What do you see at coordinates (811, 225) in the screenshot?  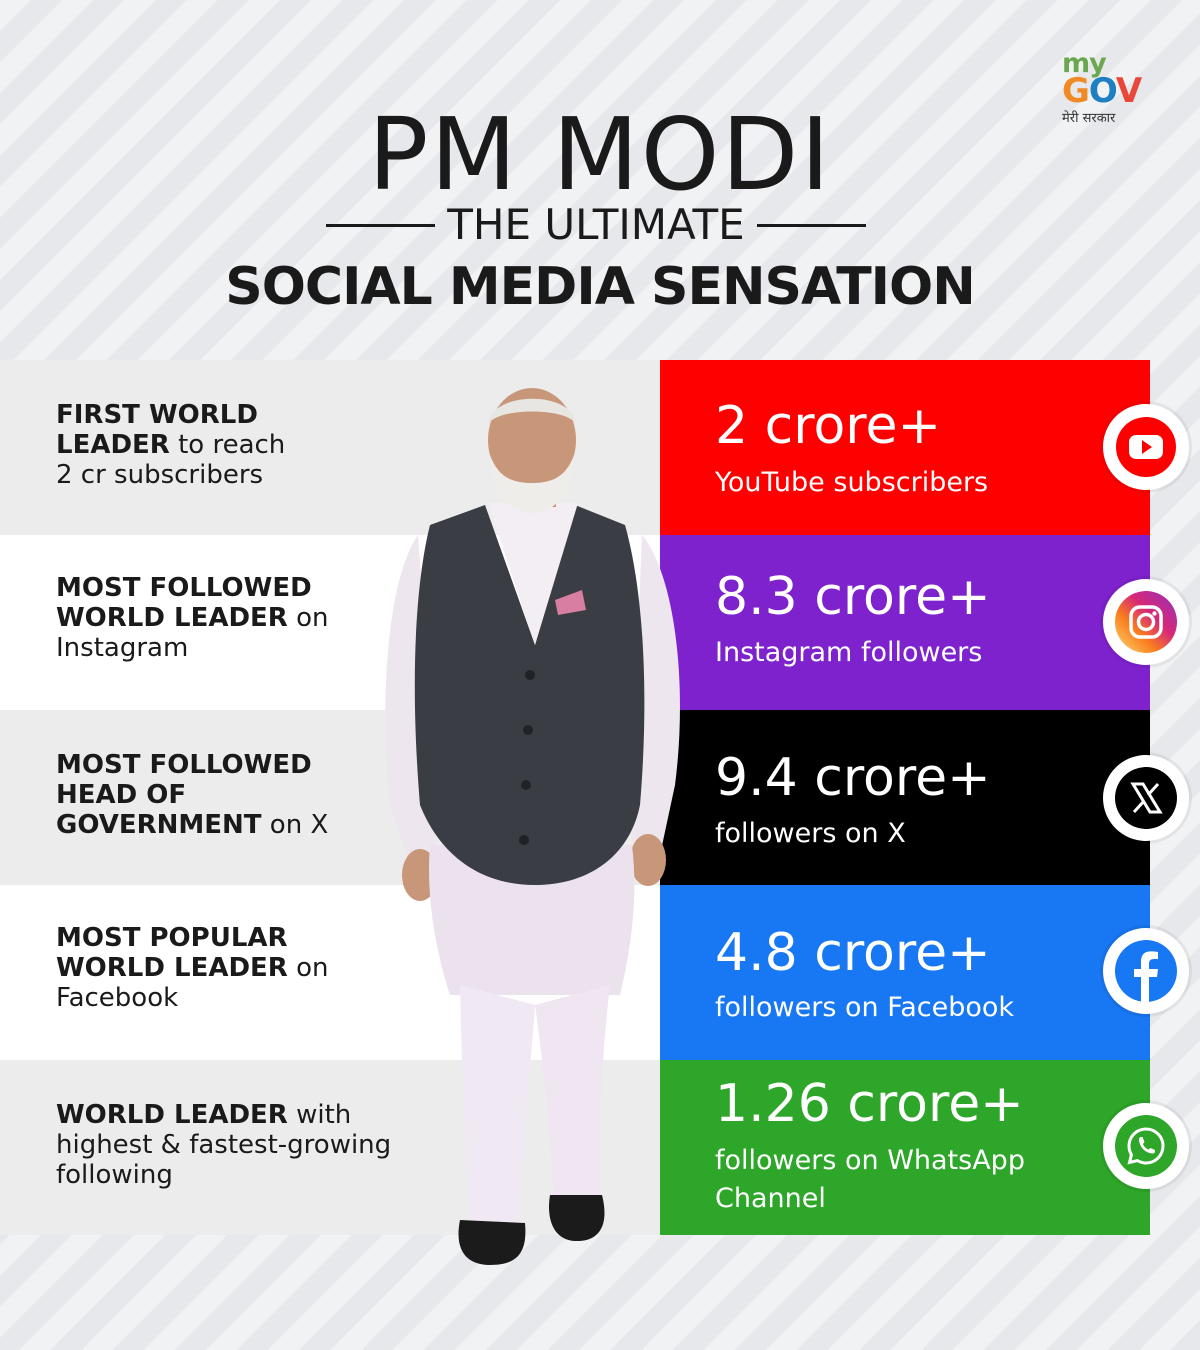 I see `subtitle-divider-right` at bounding box center [811, 225].